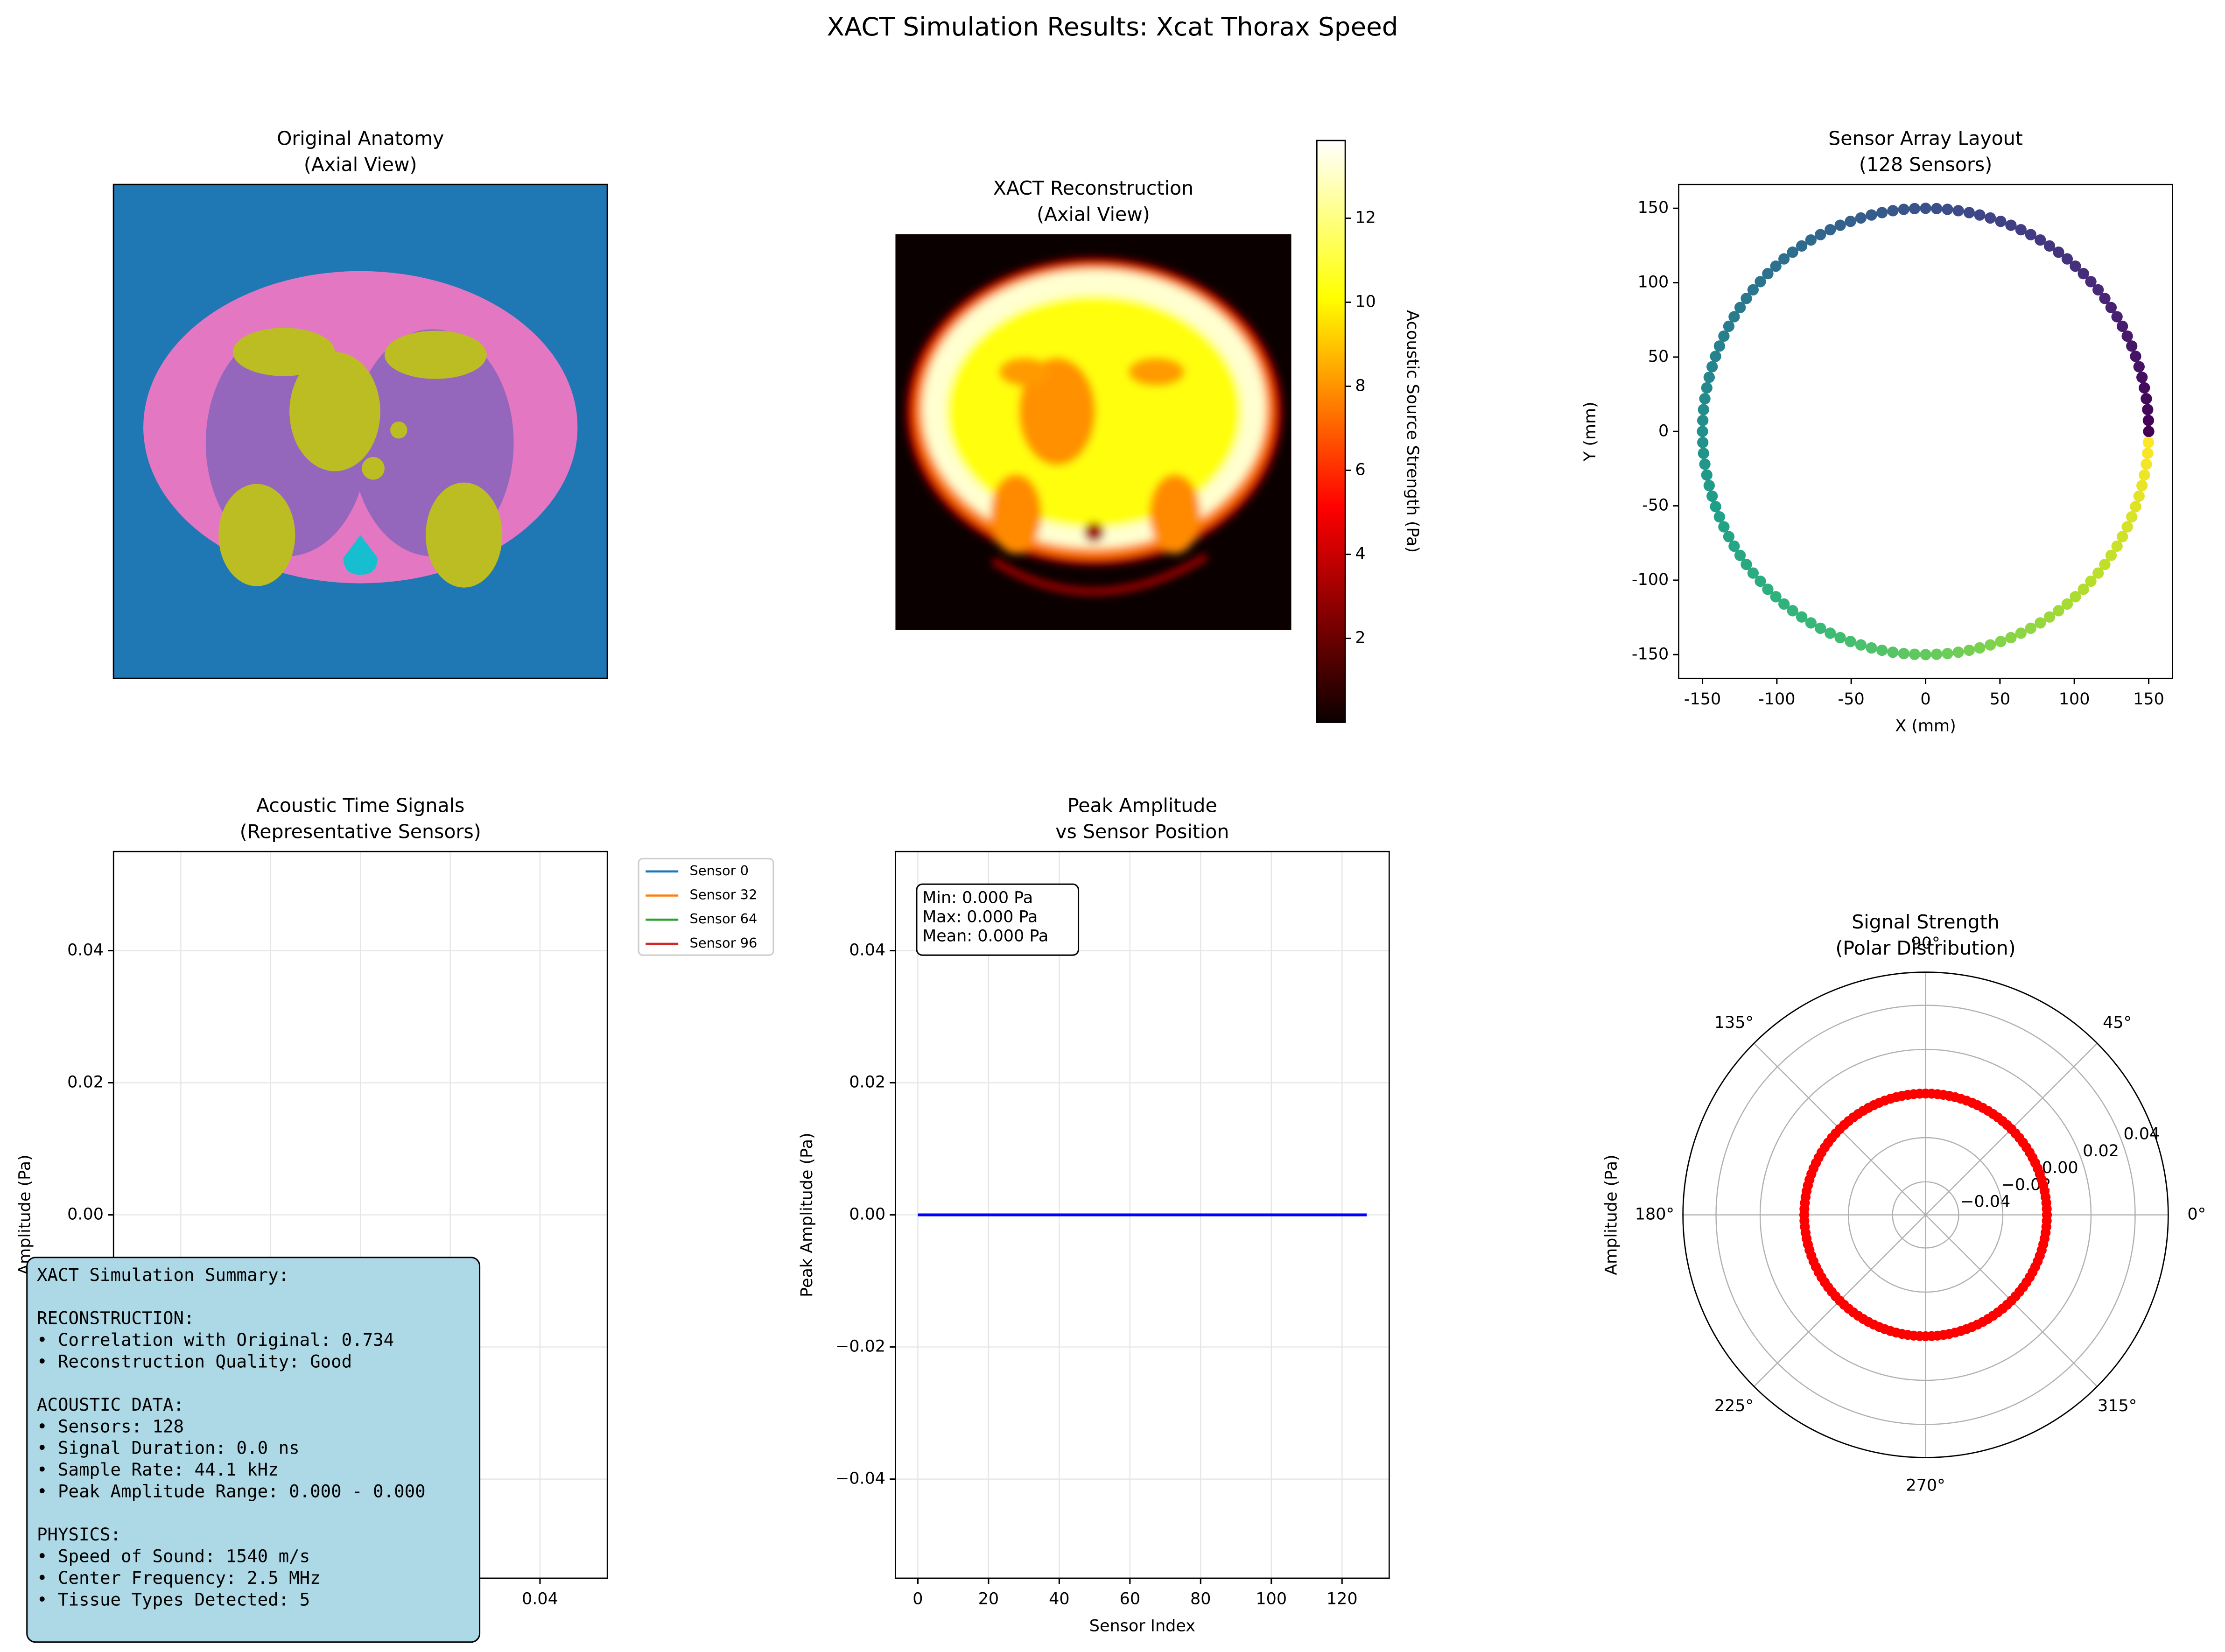 The image size is (2225, 1652). I want to click on plot-frame, so click(1142, 1215).